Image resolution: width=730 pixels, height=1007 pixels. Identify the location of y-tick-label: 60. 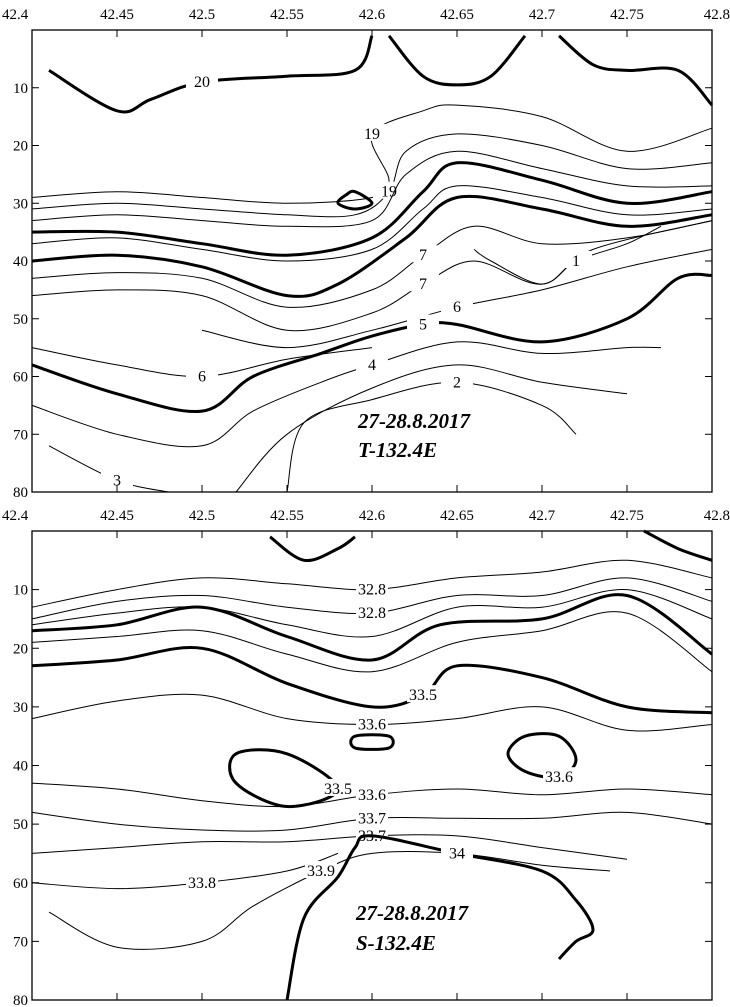
(20, 884).